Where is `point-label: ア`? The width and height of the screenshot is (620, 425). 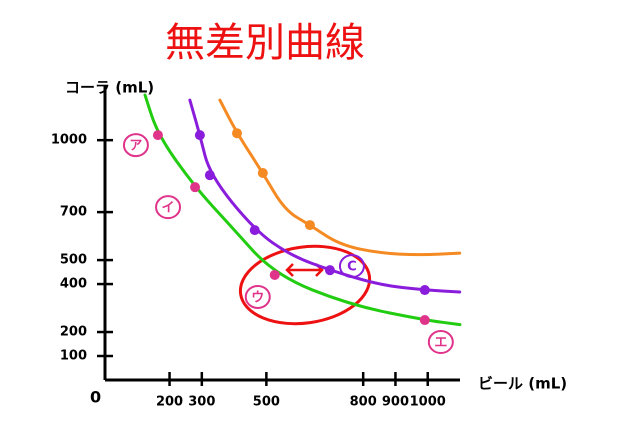
point-label: ア is located at coordinates (135, 146).